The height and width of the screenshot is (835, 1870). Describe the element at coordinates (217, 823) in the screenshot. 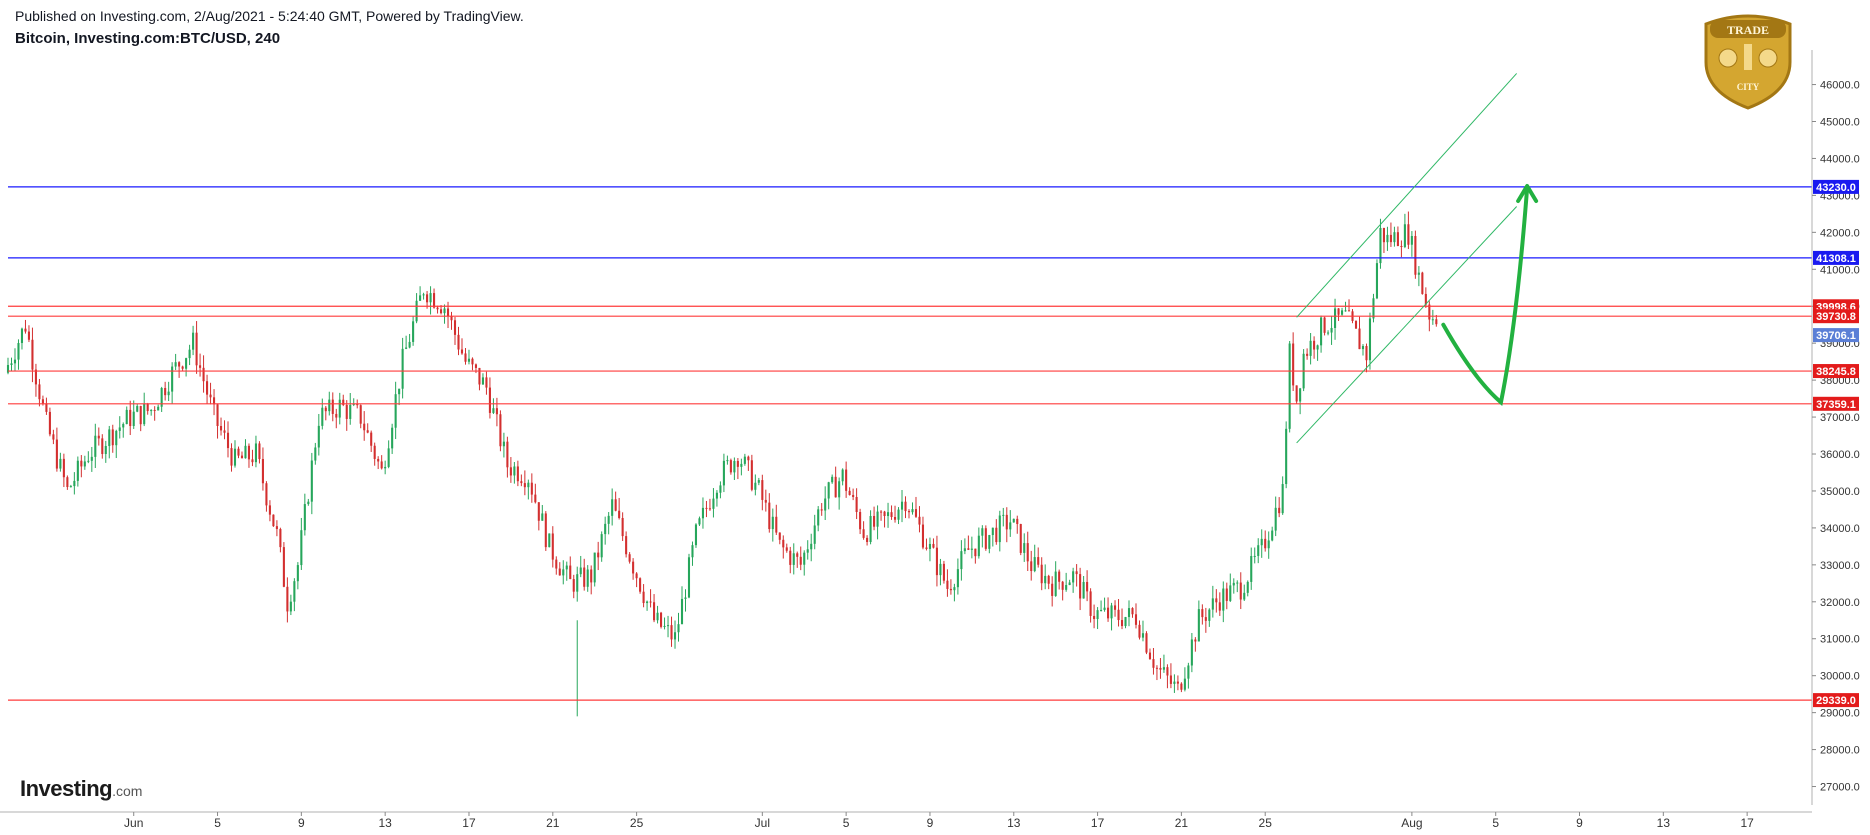

I see `time-tick-label: 5` at that location.